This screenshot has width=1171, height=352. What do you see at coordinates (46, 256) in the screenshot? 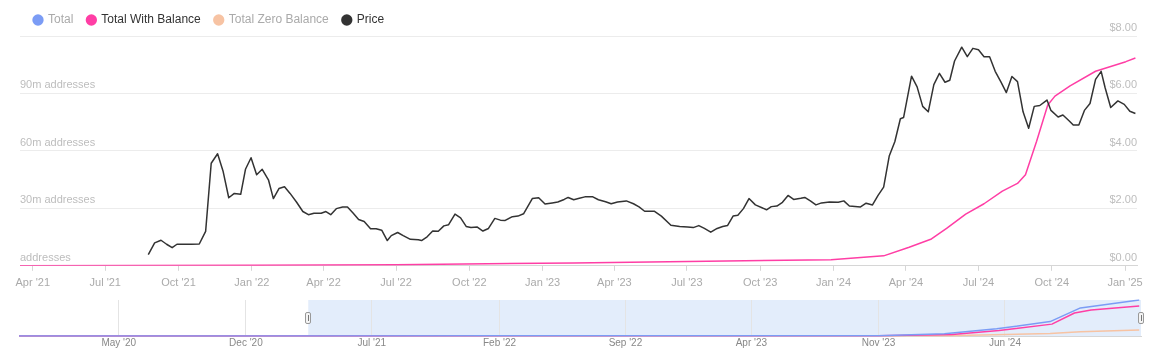
I see `y-tick-label: addresses` at bounding box center [46, 256].